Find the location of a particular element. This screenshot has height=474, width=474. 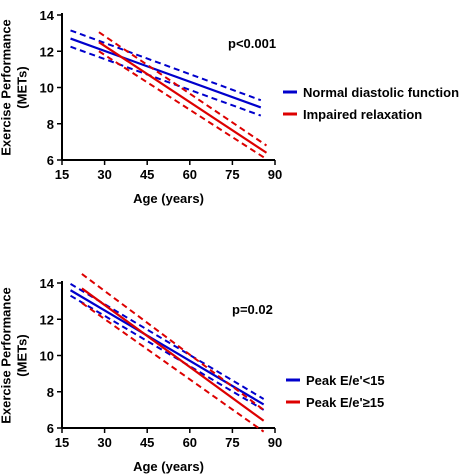

legend-label: Peak E/e'<15 is located at coordinates (345, 380).